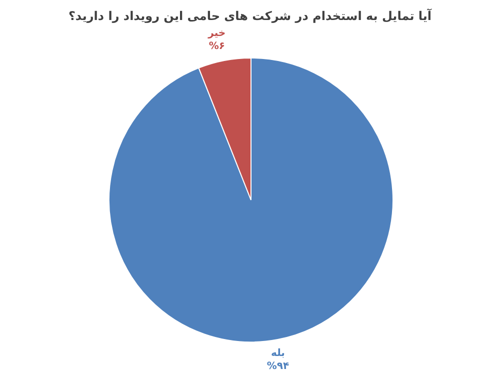 The width and height of the screenshot is (500, 375). What do you see at coordinates (216, 46) in the screenshot?
I see `data-label: %۶` at bounding box center [216, 46].